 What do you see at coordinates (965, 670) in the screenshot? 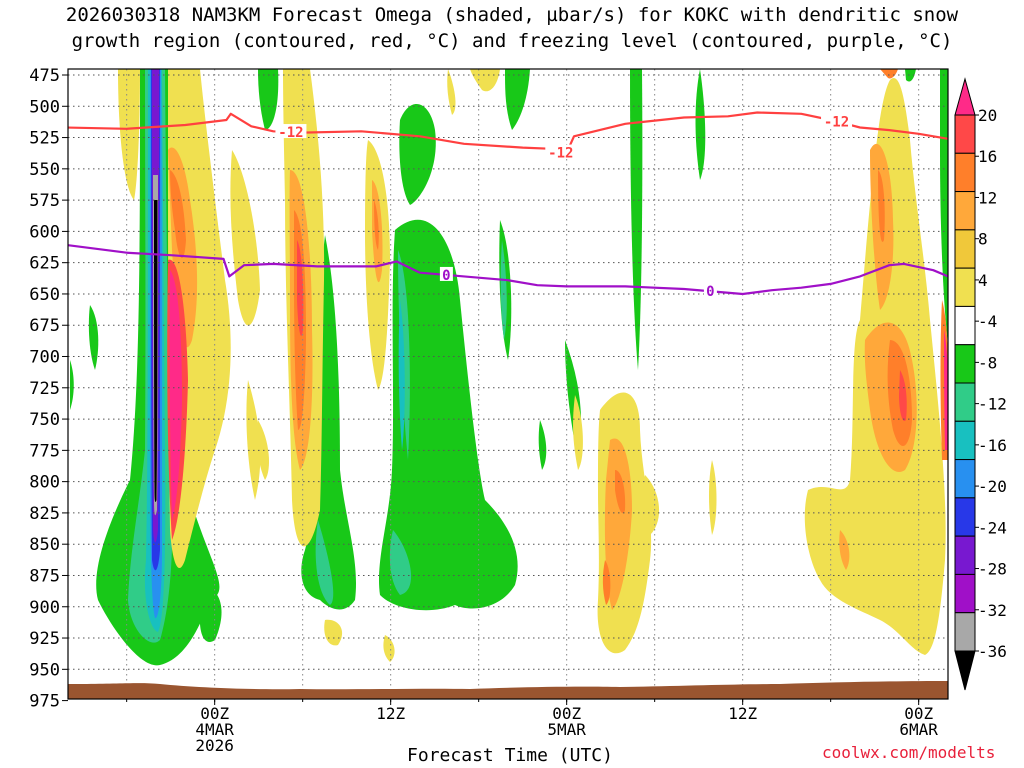
I see `colorbar-min-arrow` at bounding box center [965, 670].